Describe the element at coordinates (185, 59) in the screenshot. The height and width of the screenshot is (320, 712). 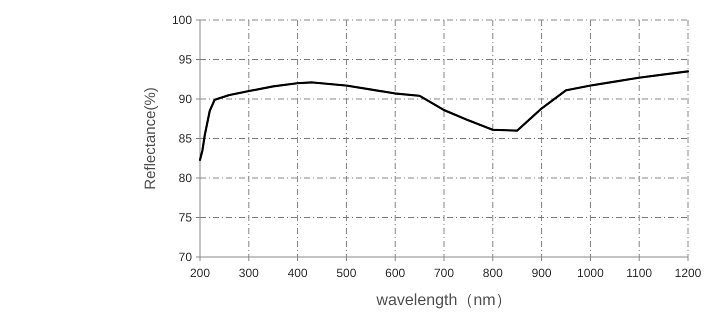
I see `y-tick-label: 95` at that location.